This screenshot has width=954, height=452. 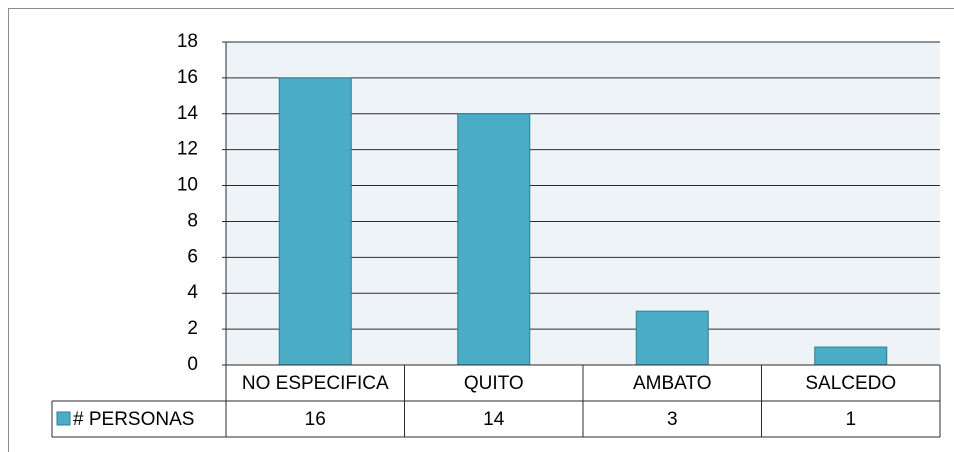 I want to click on y-tick-label: 4, so click(x=192, y=292).